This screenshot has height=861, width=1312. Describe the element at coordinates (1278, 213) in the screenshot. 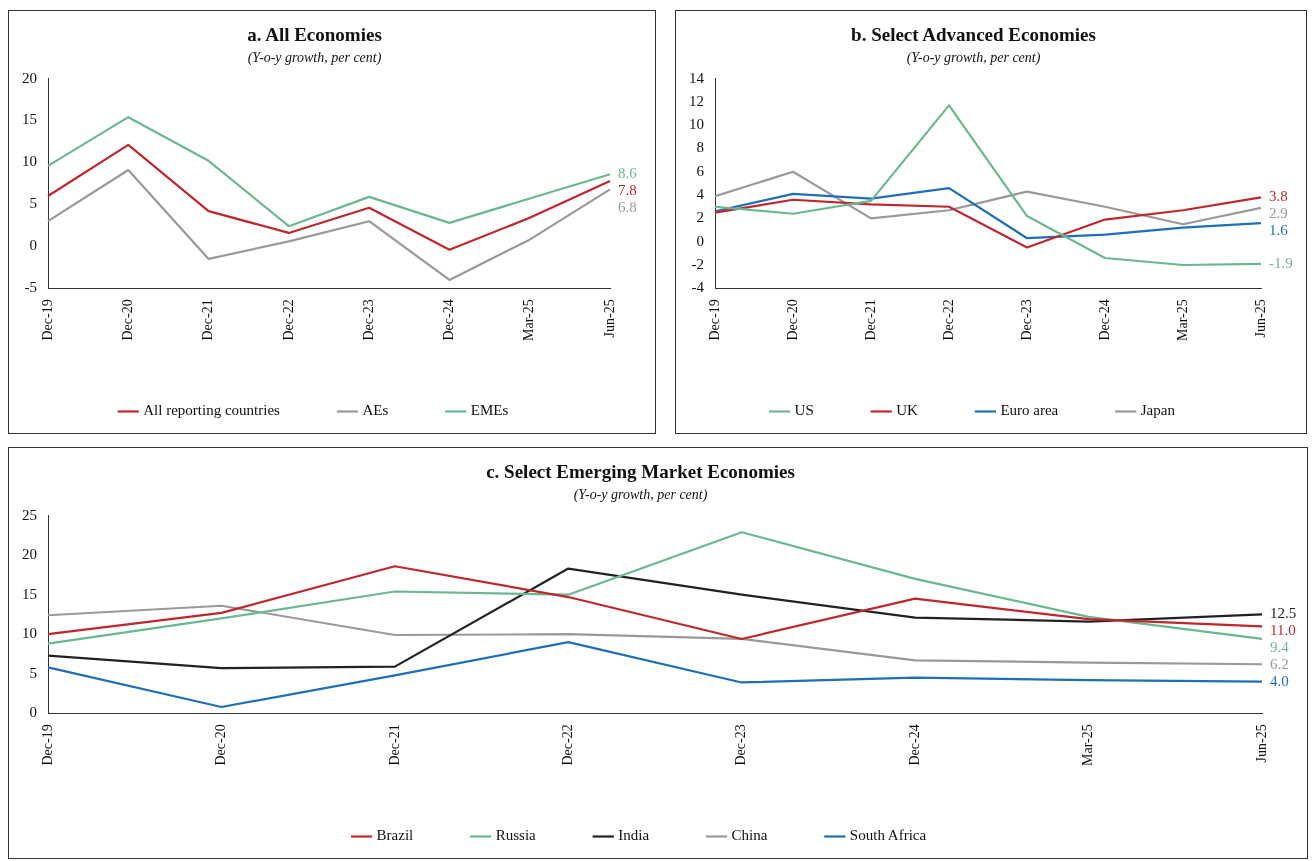

I see `data-label: 2.9` at that location.